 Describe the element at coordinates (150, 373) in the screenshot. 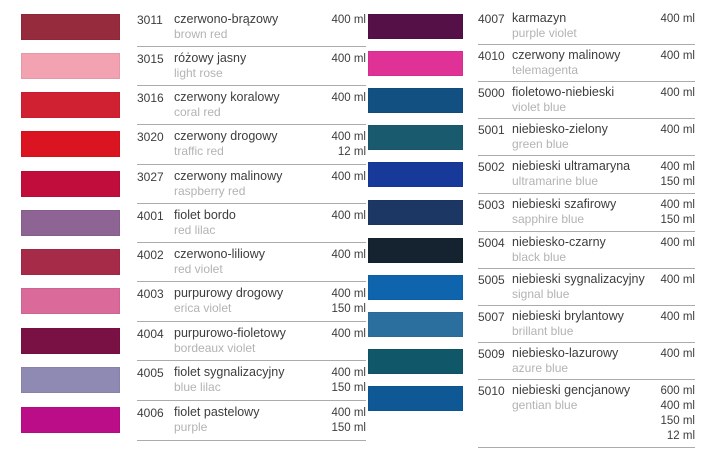

I see `color-code: 4005` at that location.